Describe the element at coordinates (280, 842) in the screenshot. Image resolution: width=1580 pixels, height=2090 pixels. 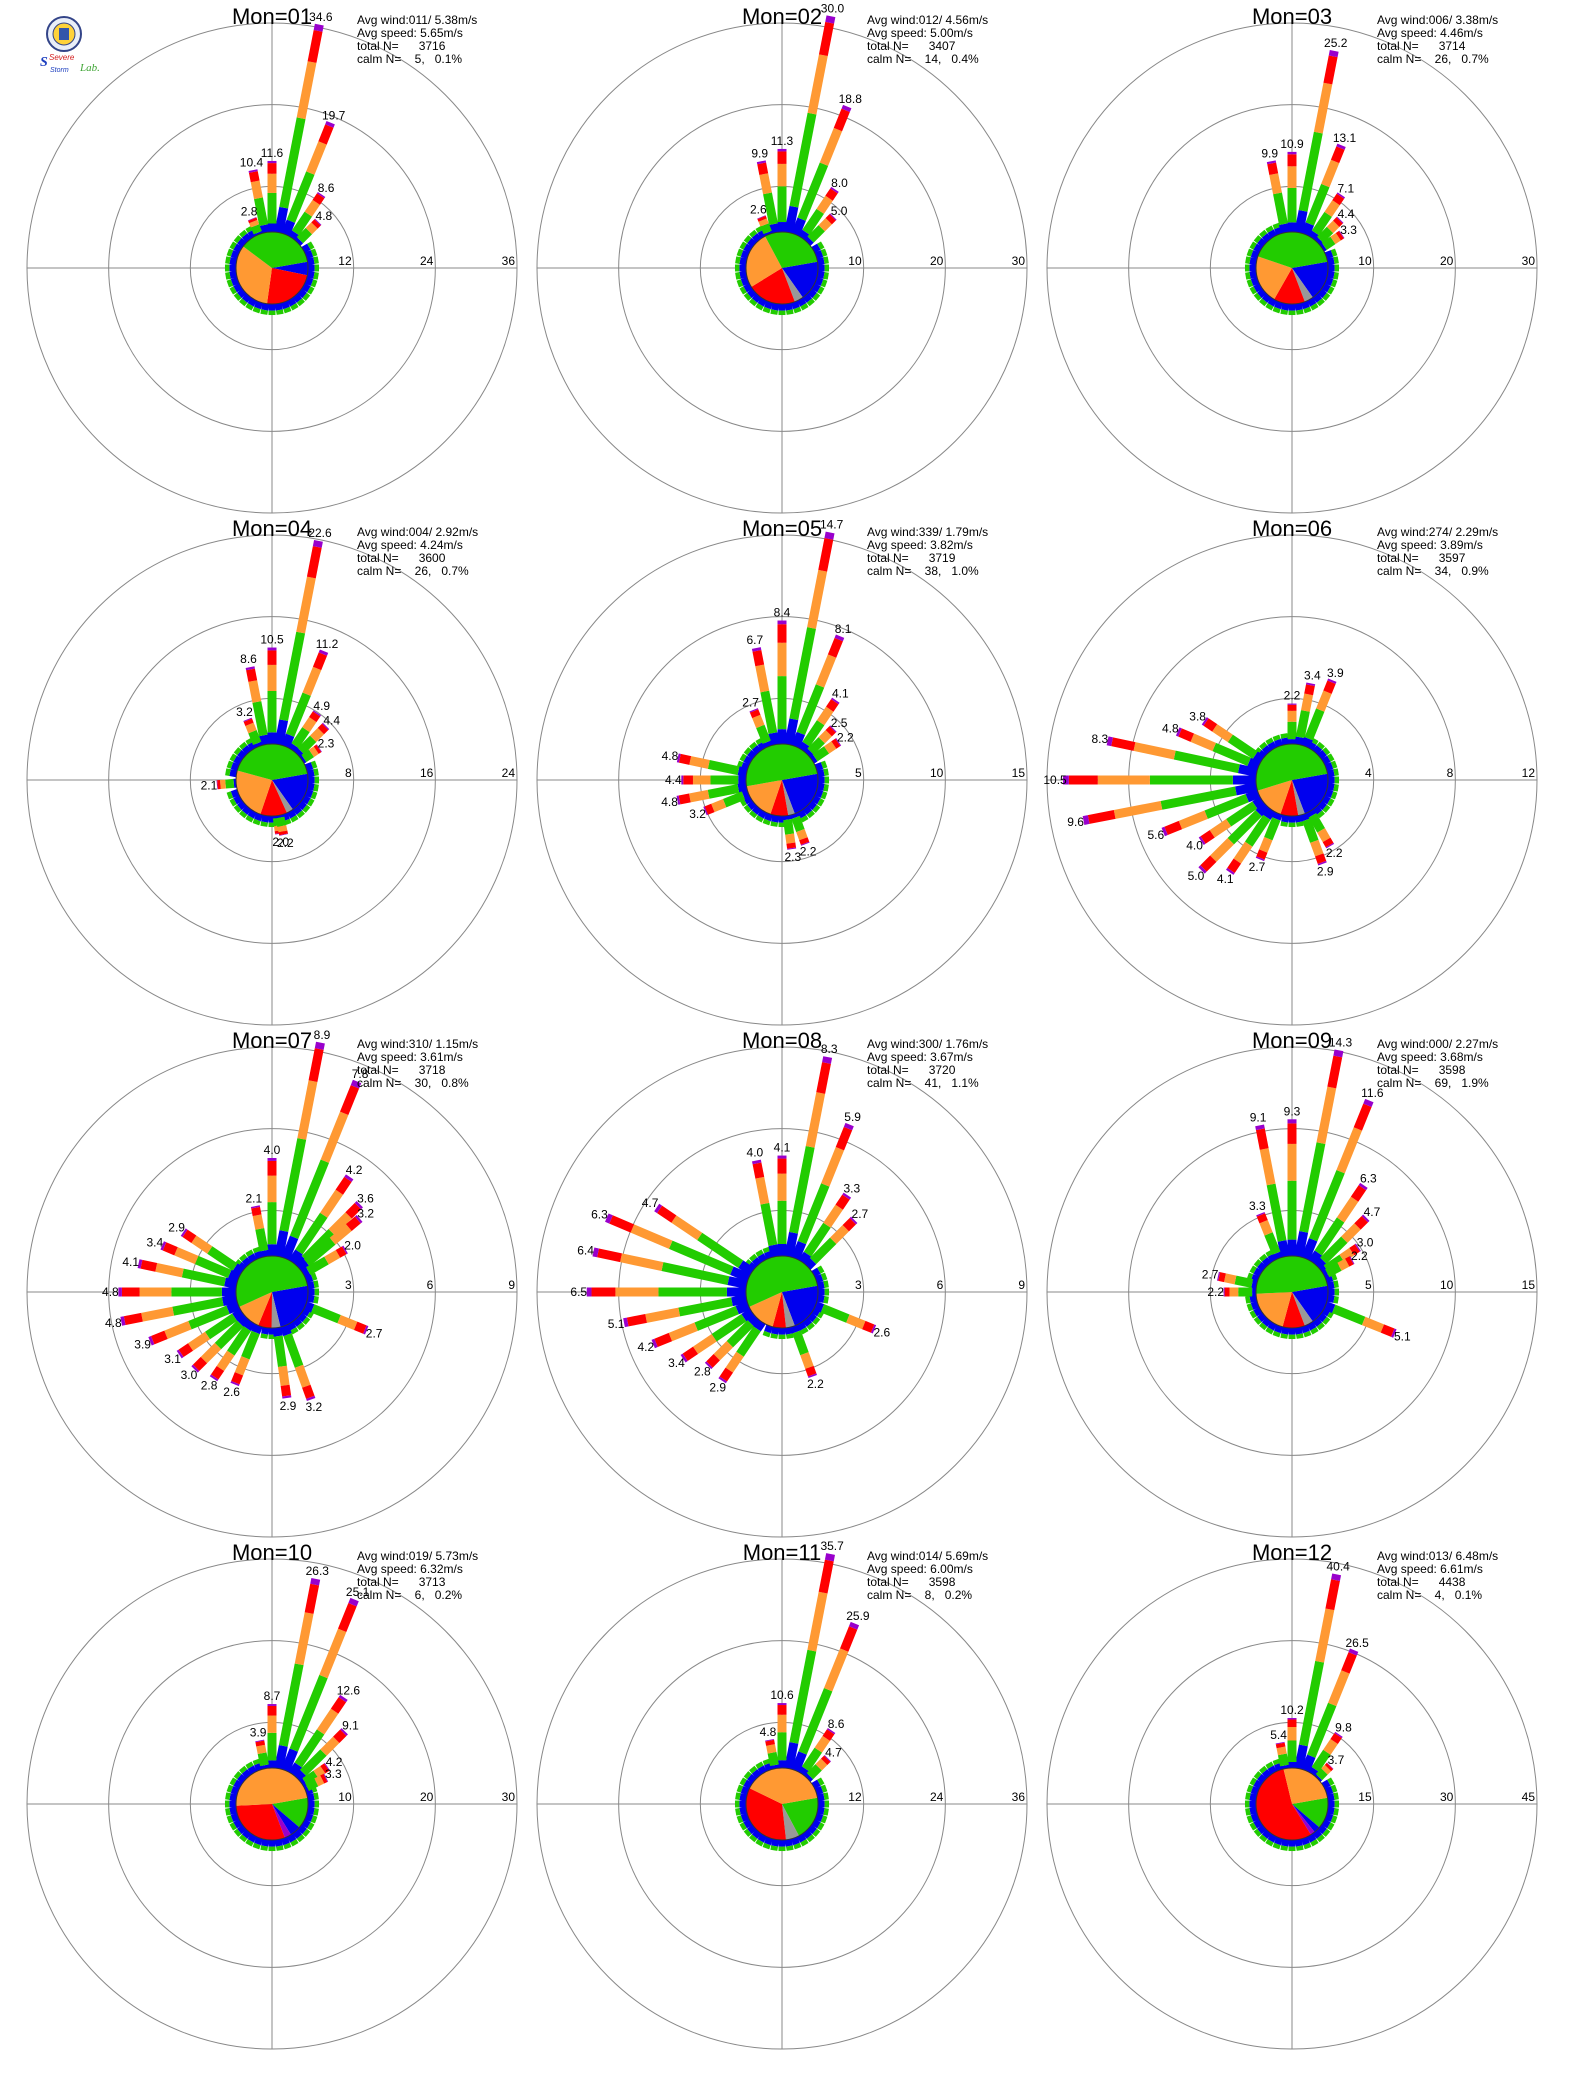
I see `petal-label: 2.0` at that location.